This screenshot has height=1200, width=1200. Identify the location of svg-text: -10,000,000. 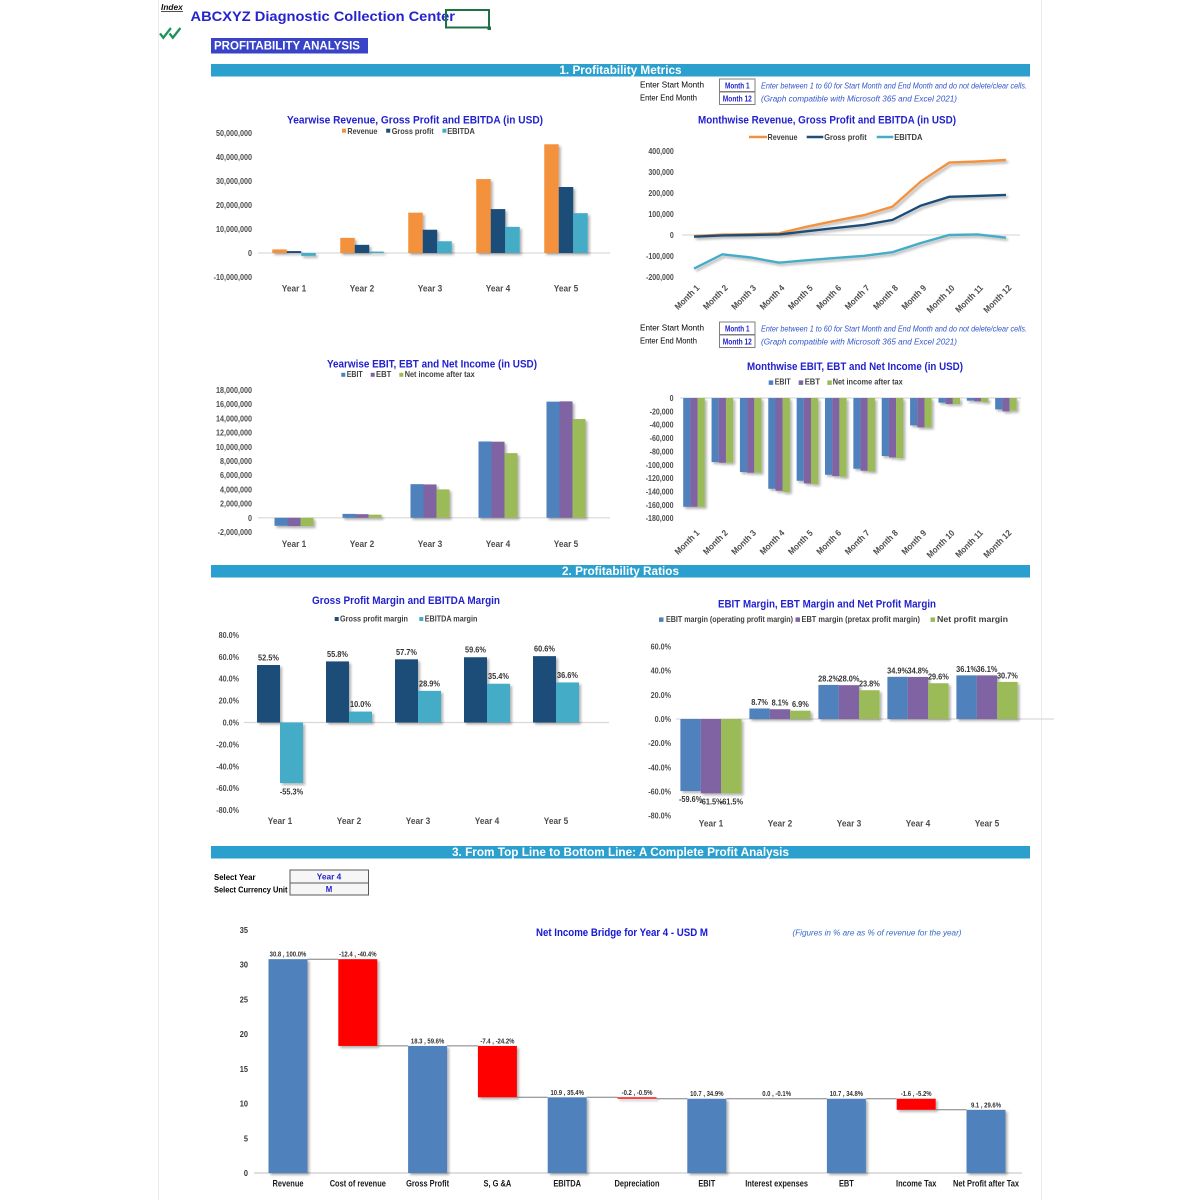
(233, 277).